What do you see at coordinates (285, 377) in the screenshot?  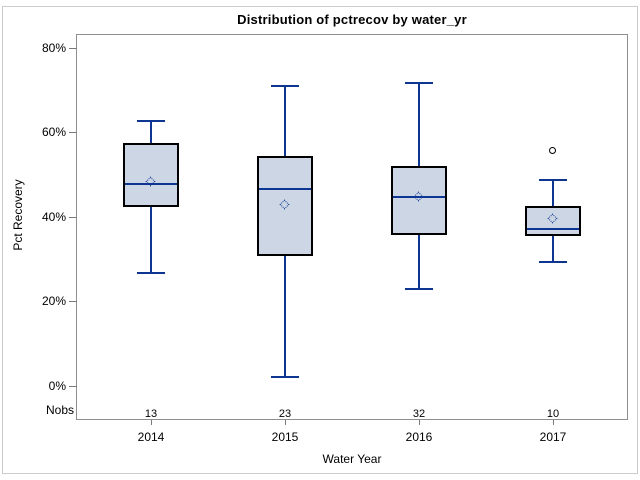 I see `whisker-cap-bottom-2015` at bounding box center [285, 377].